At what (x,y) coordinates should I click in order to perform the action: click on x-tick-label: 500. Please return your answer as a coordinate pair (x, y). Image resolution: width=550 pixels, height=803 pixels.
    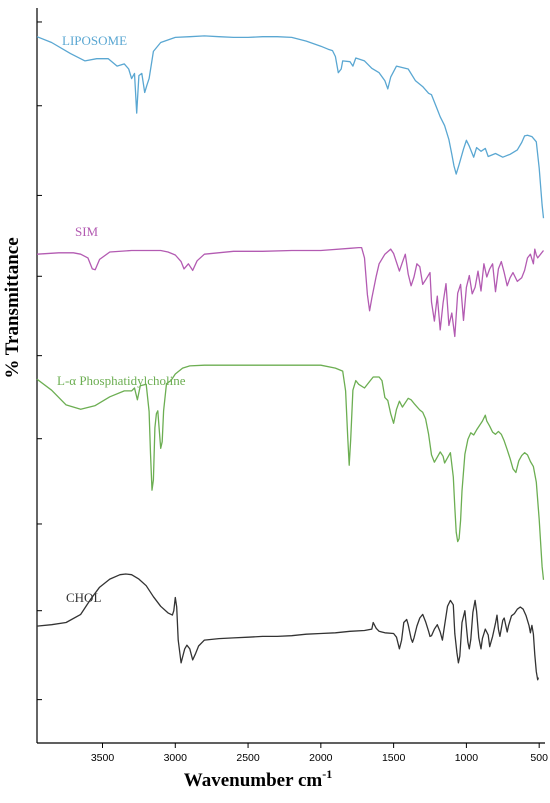
    Looking at the image, I should click on (539, 758).